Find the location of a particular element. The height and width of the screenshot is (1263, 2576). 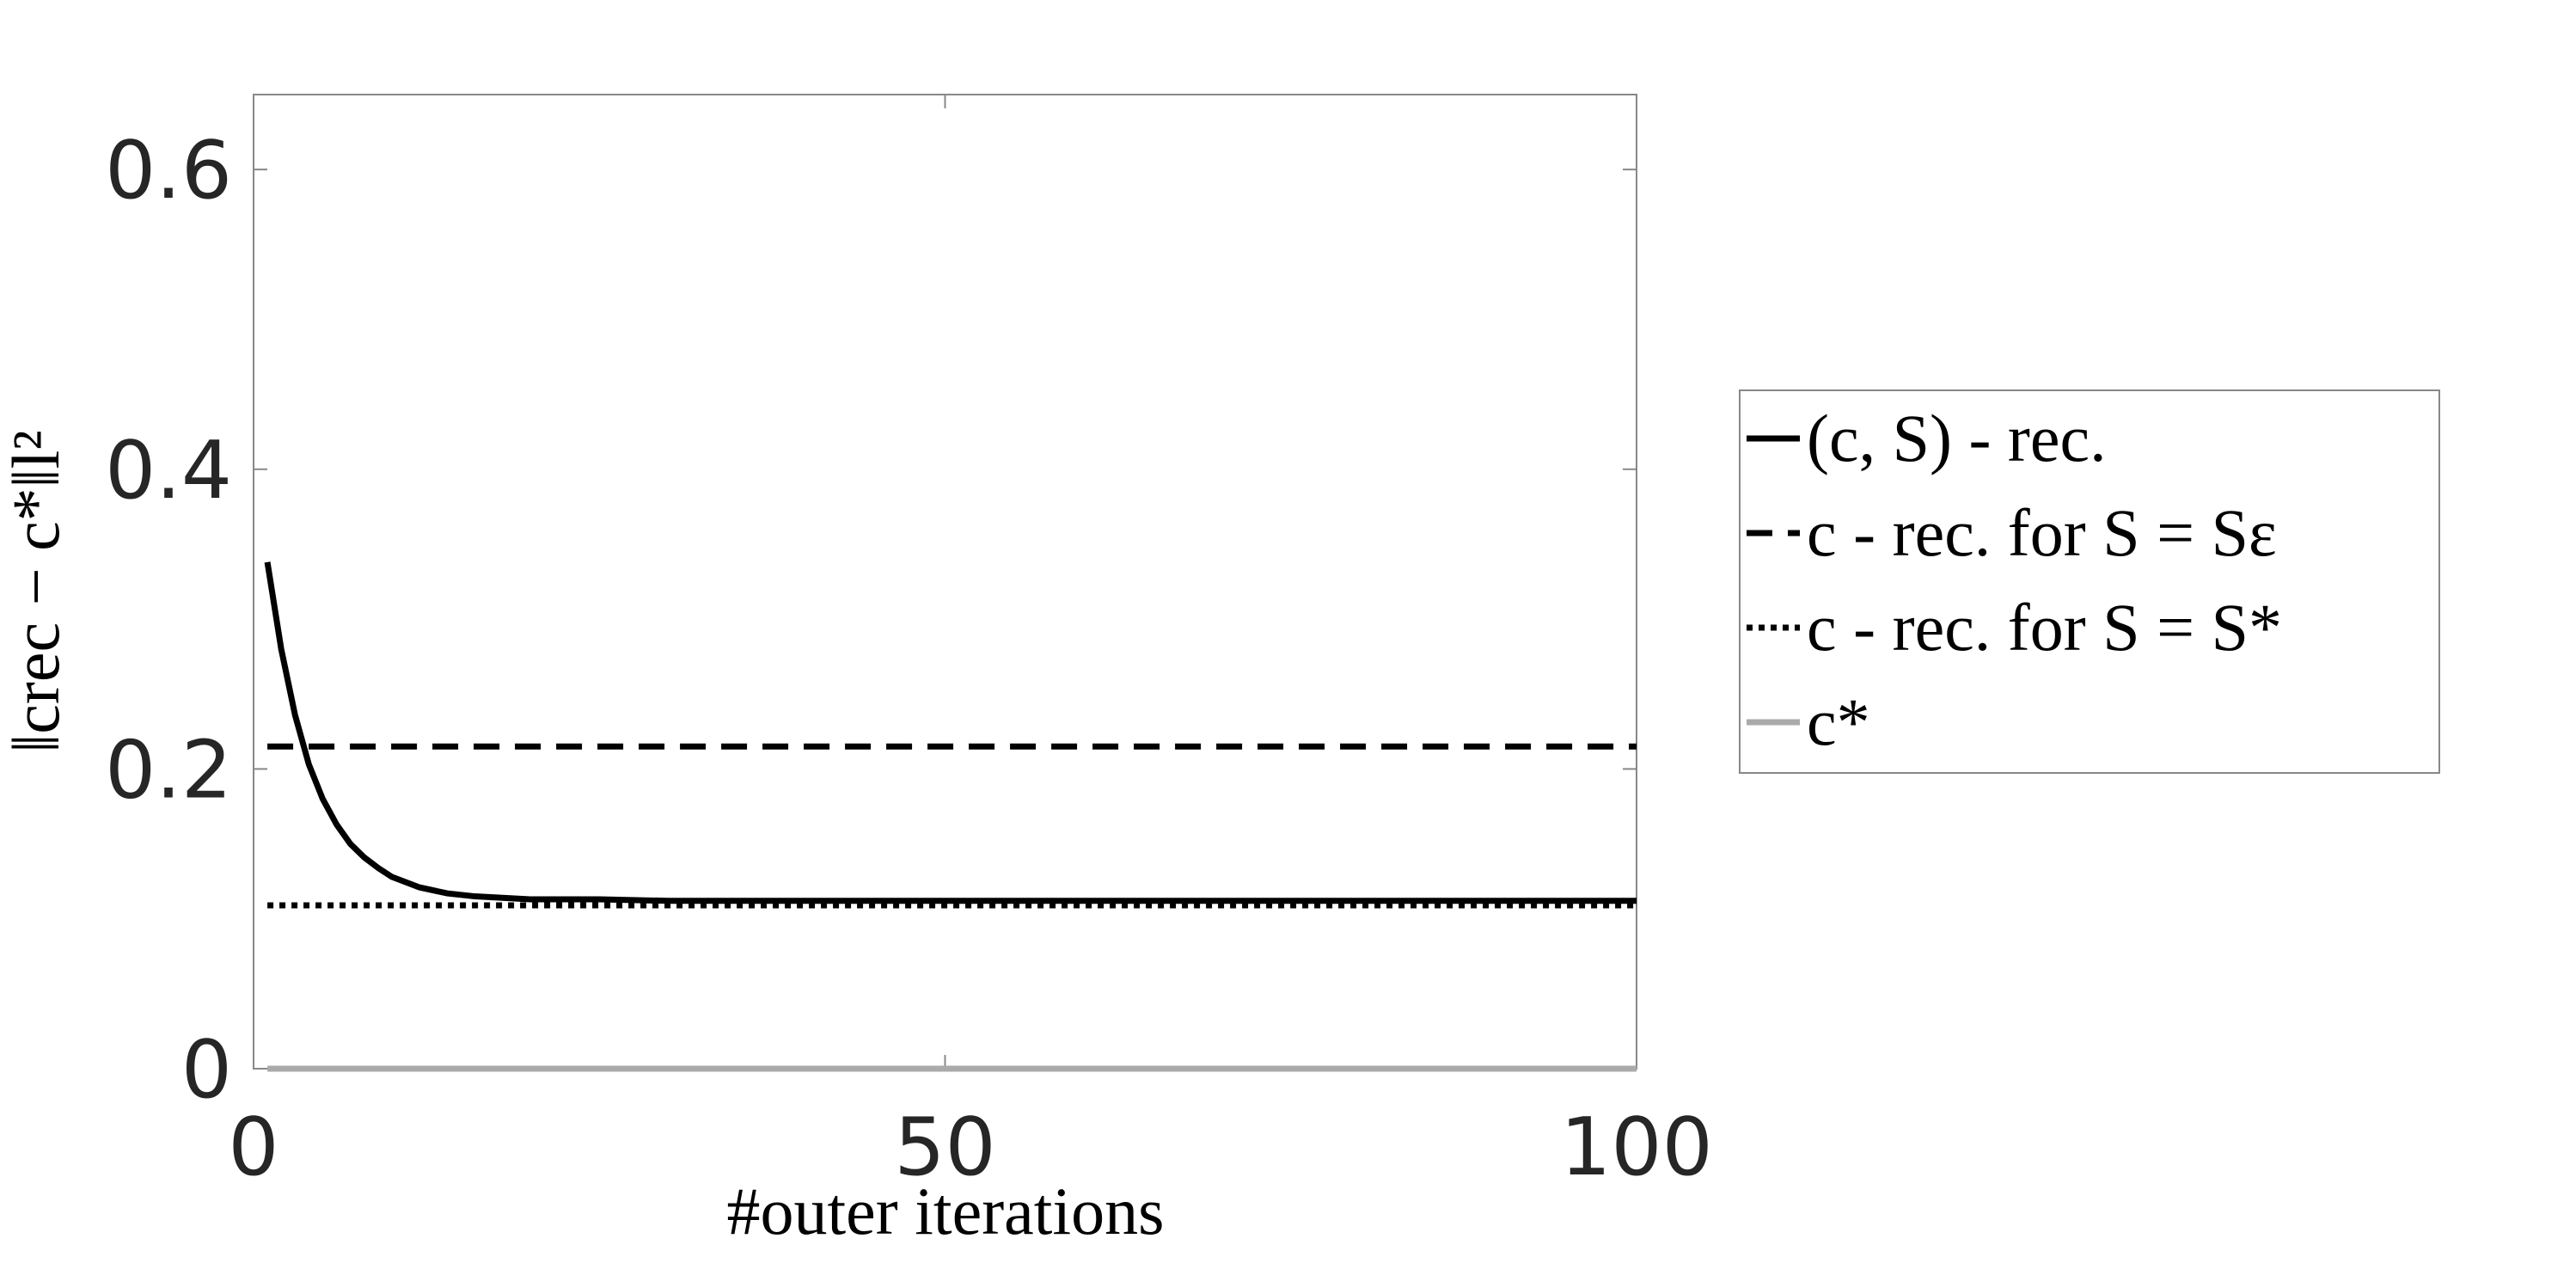

x-tick-label: 50 is located at coordinates (944, 1147).